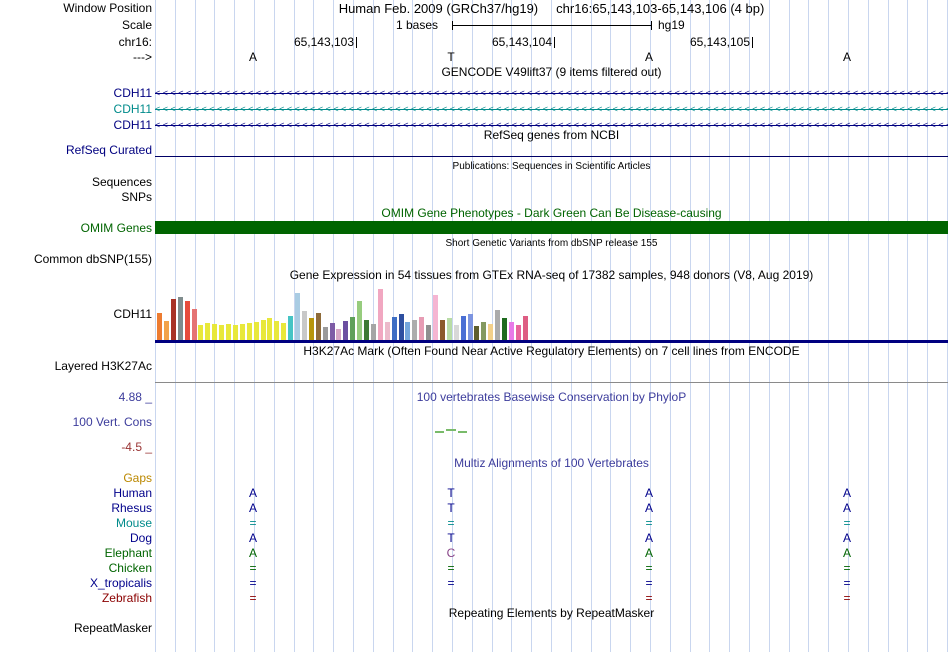 The width and height of the screenshot is (950, 652). I want to click on sidebar-gaps: Gaps, so click(137, 478).